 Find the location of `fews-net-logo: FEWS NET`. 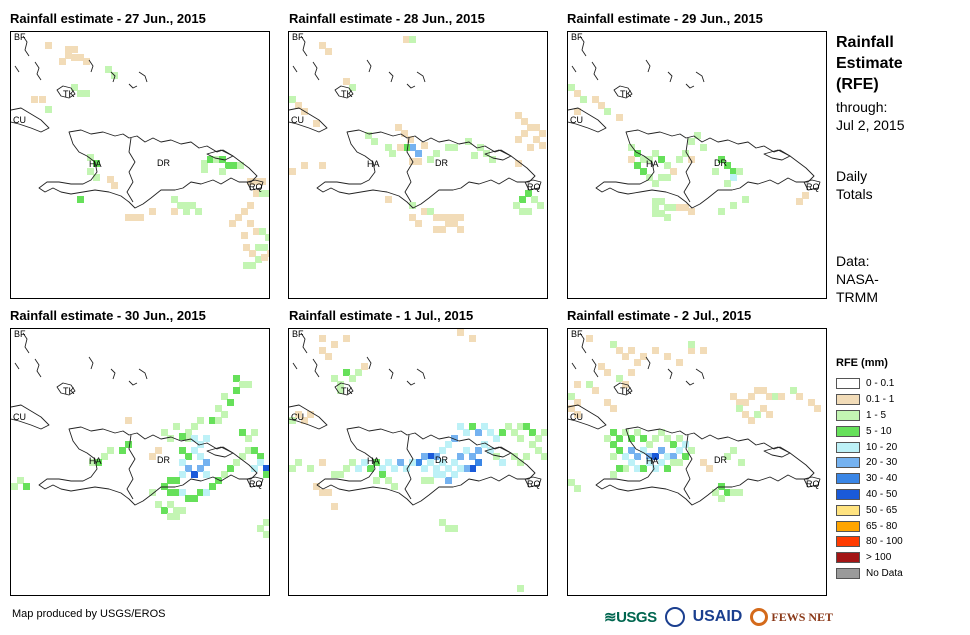

fews-net-logo: FEWS NET is located at coordinates (791, 617).